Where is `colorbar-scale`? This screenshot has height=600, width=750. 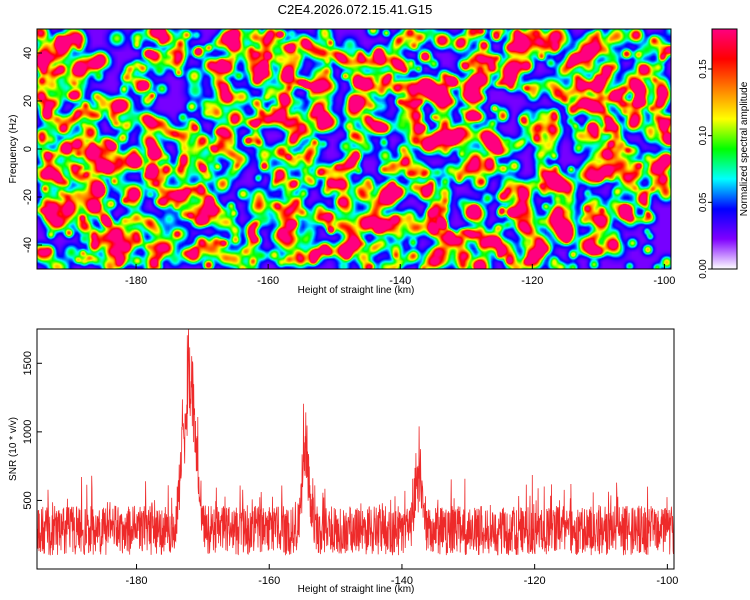 colorbar-scale is located at coordinates (724, 149).